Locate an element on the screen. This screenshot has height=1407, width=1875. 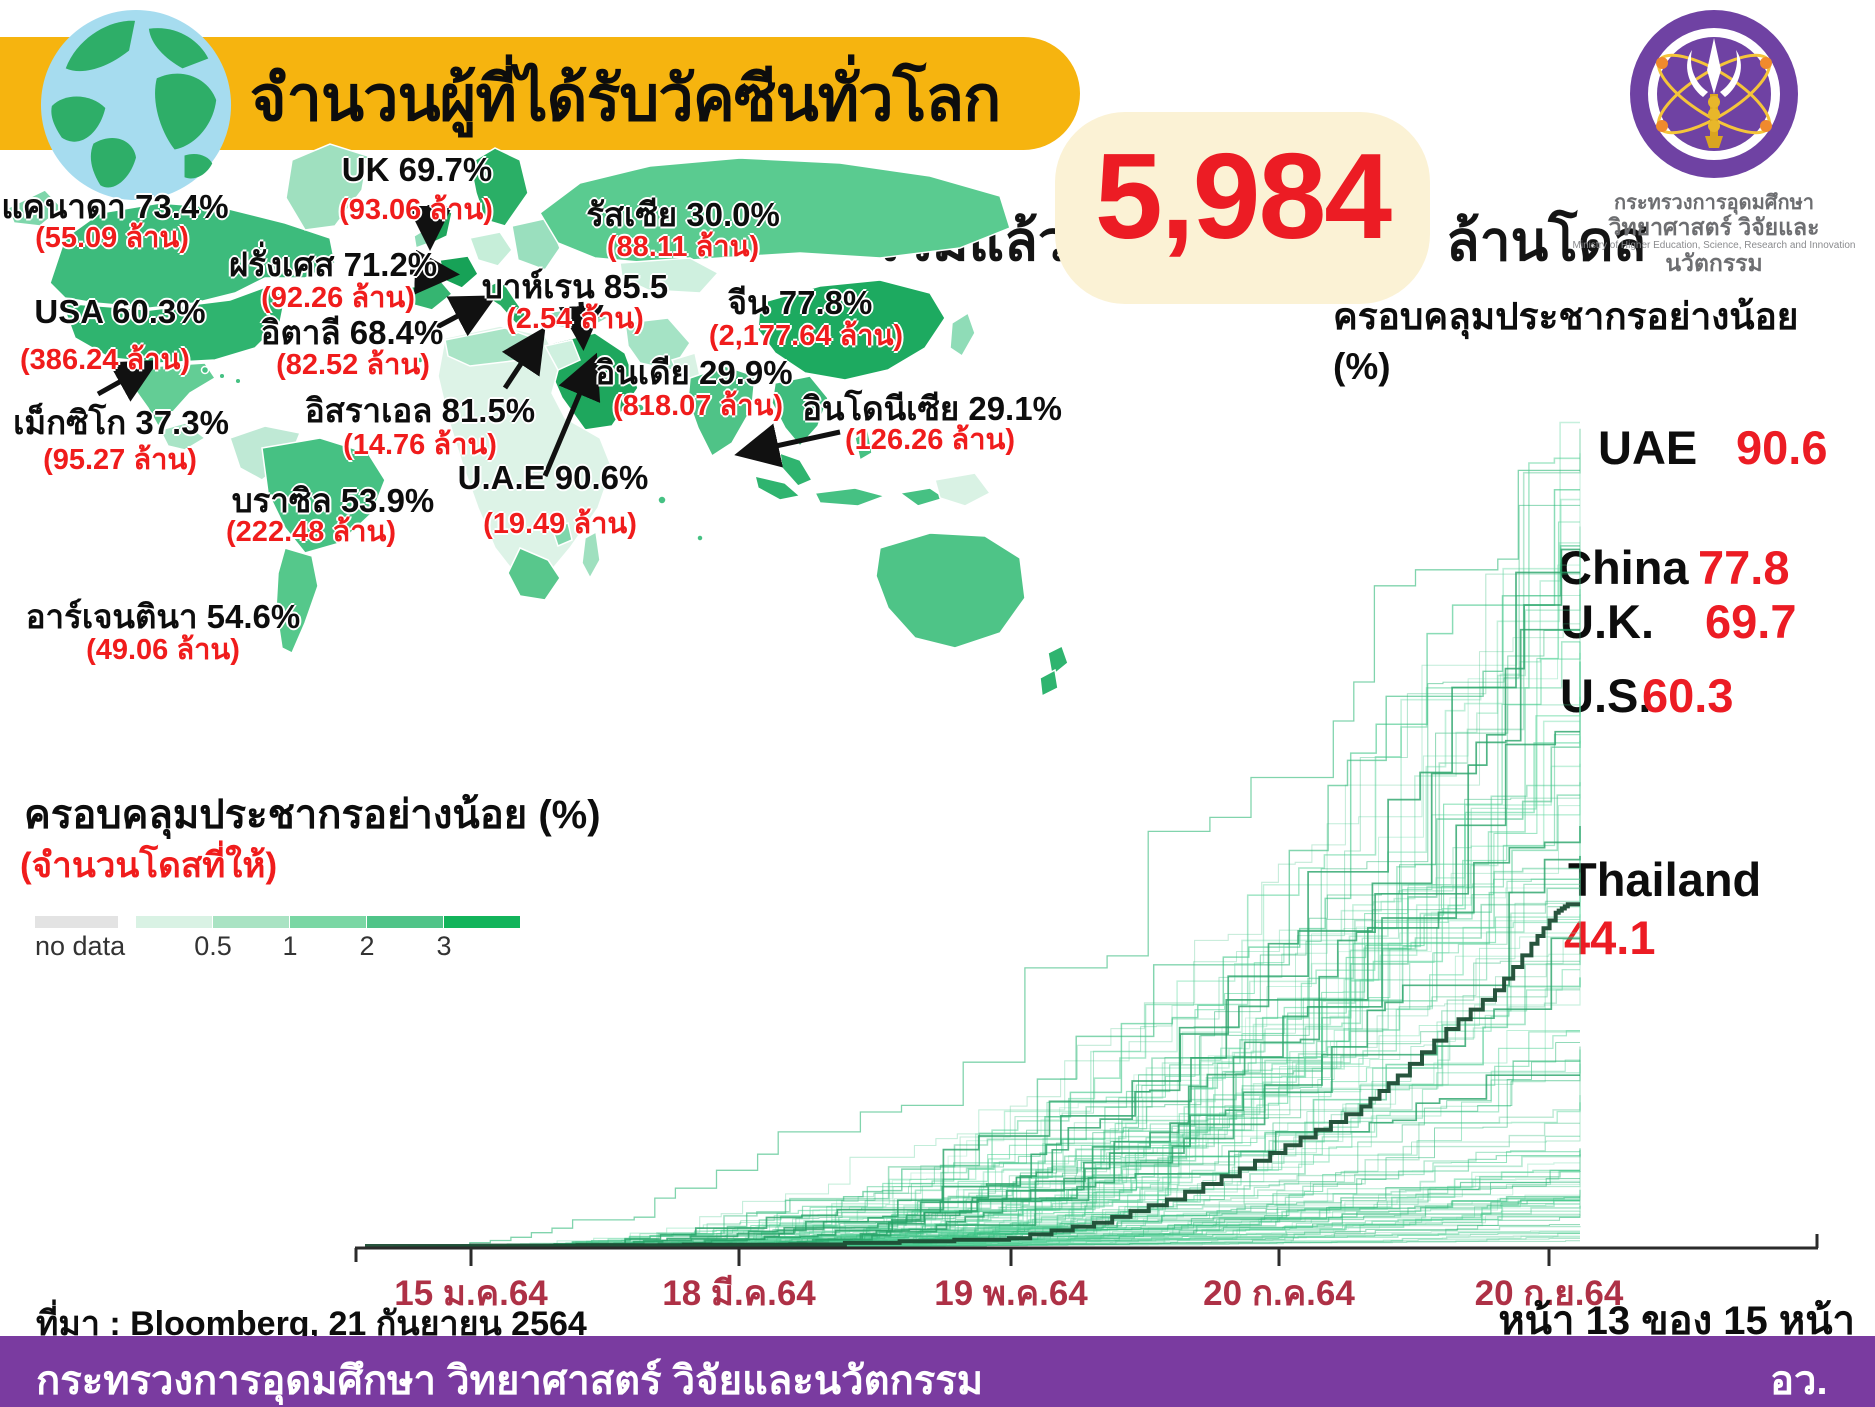
map-region-png is located at coordinates (963, 489).